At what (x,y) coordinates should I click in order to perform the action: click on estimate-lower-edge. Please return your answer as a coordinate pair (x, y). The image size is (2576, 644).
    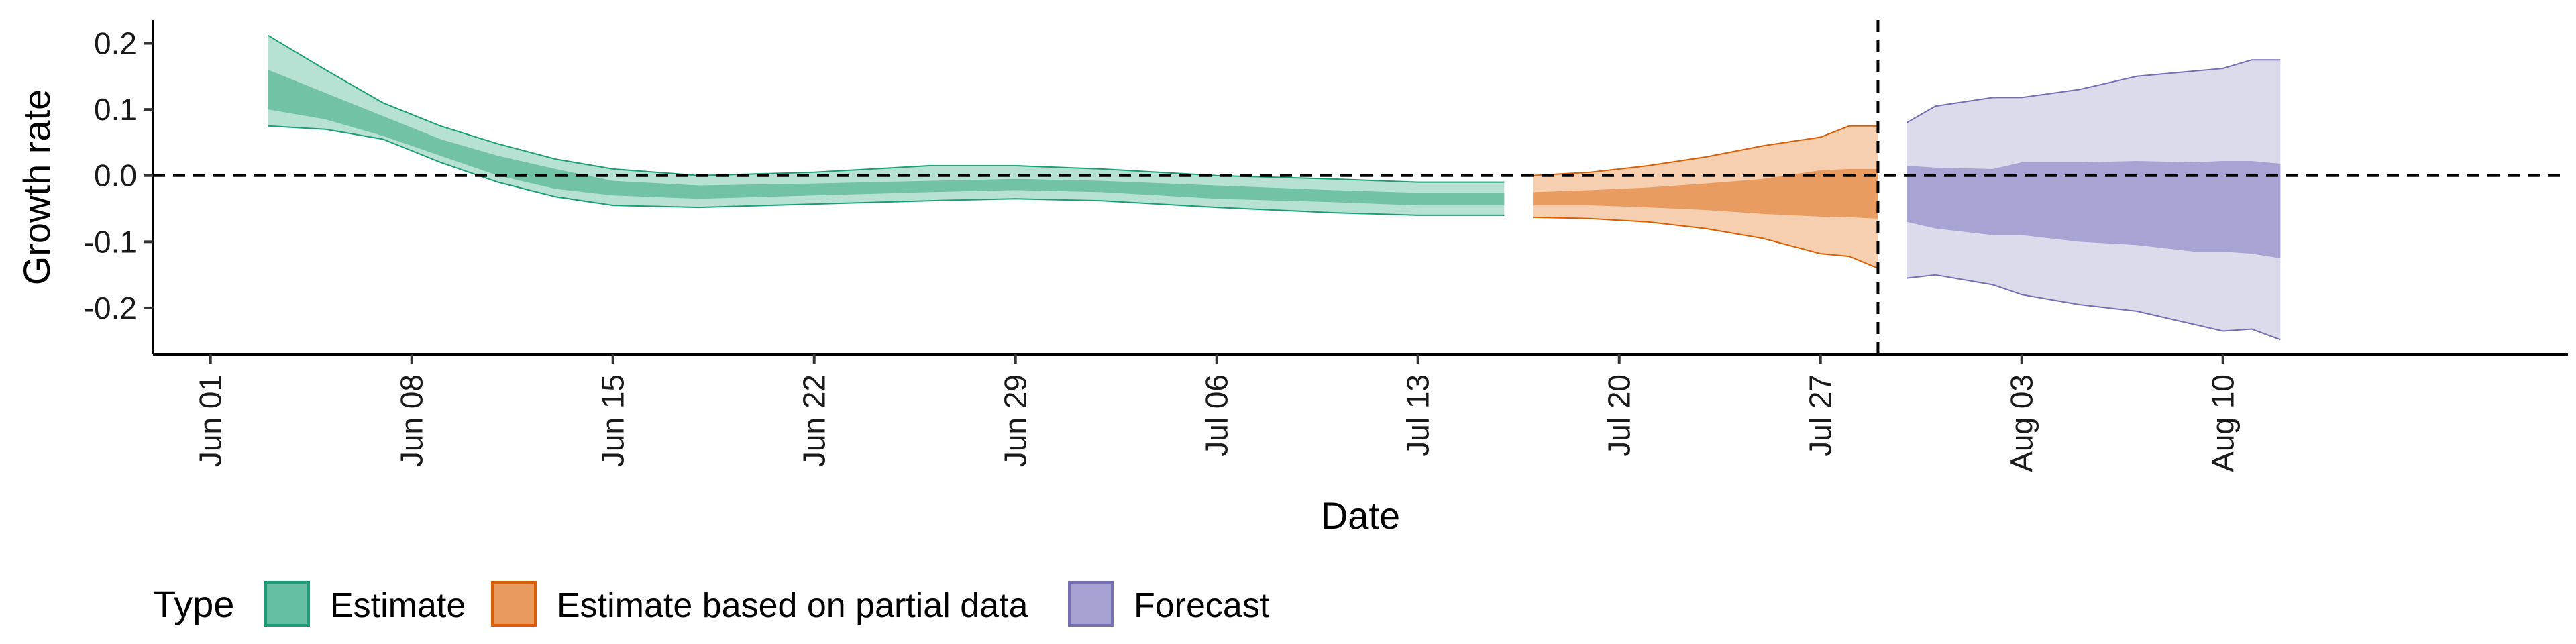
    Looking at the image, I should click on (886, 170).